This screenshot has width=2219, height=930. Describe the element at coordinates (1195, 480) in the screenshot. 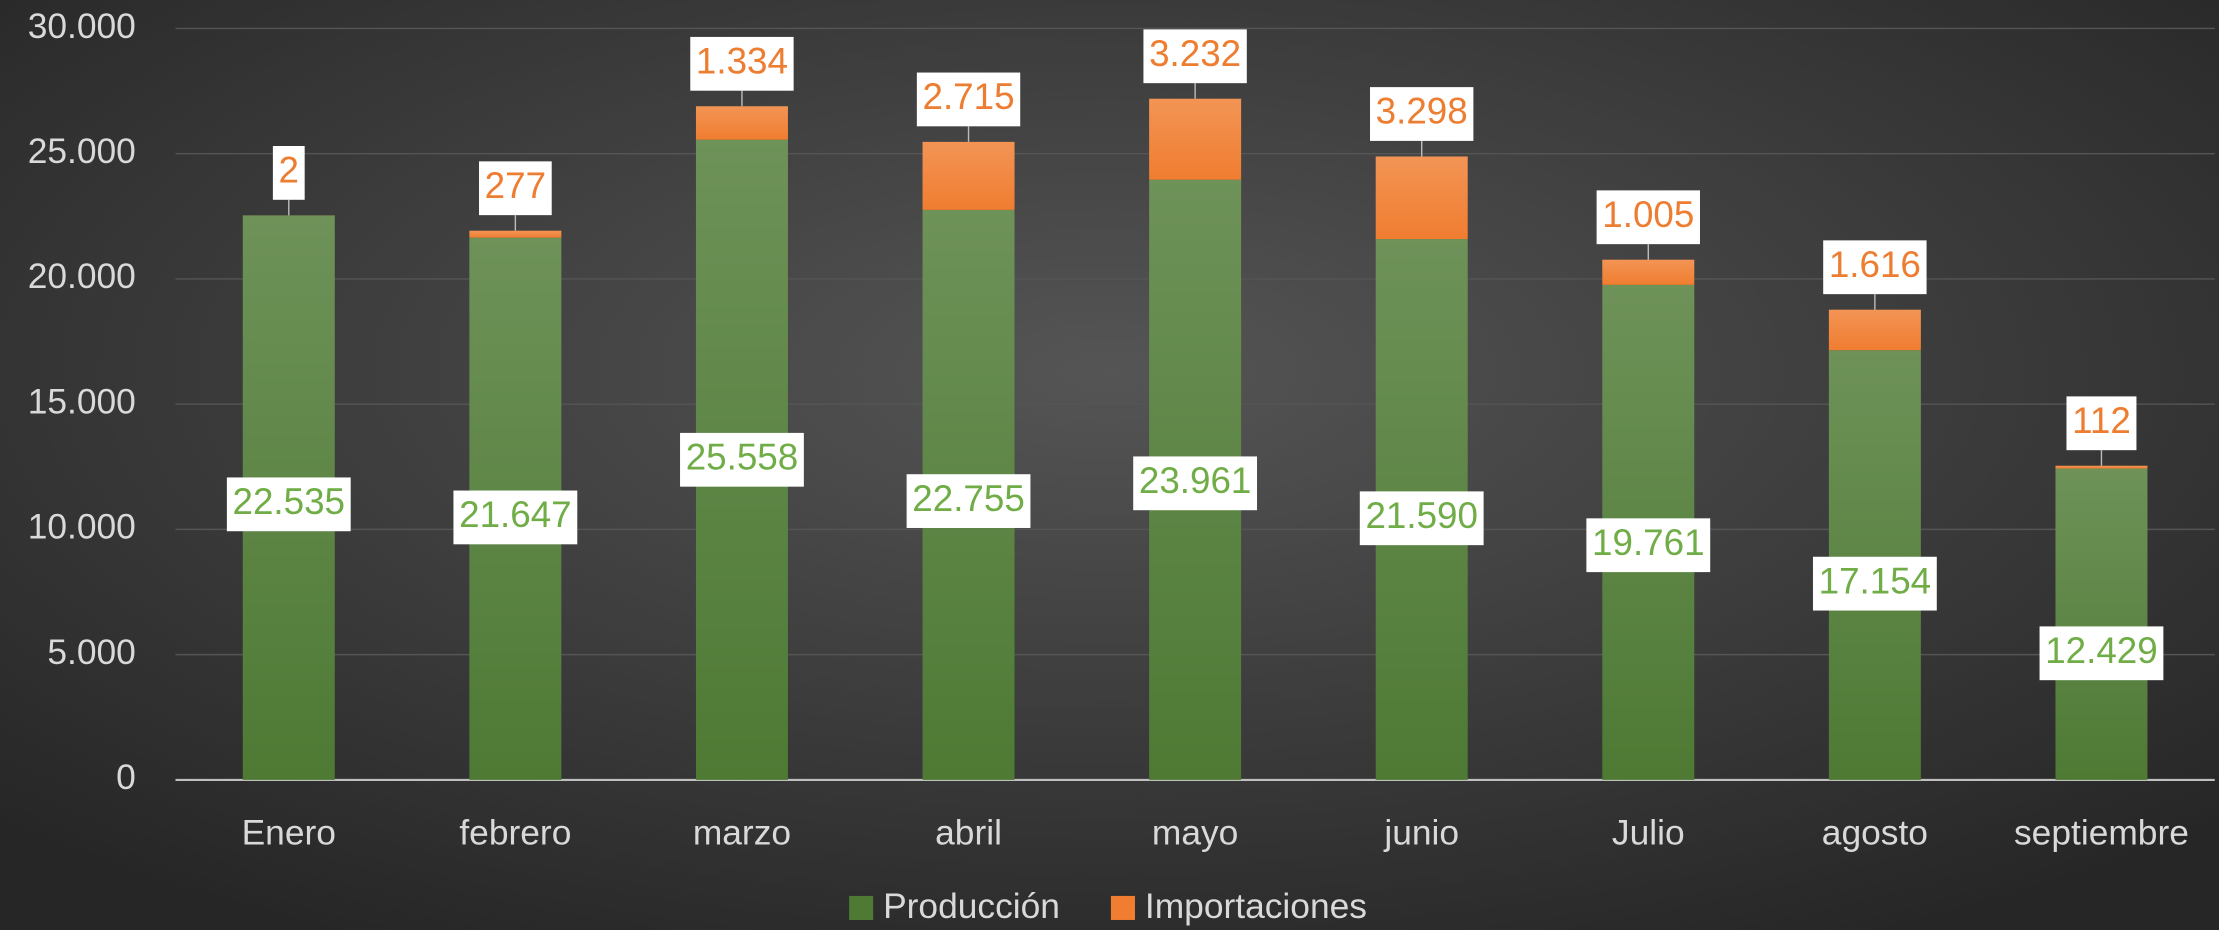

I see `value-label: 23.961` at that location.